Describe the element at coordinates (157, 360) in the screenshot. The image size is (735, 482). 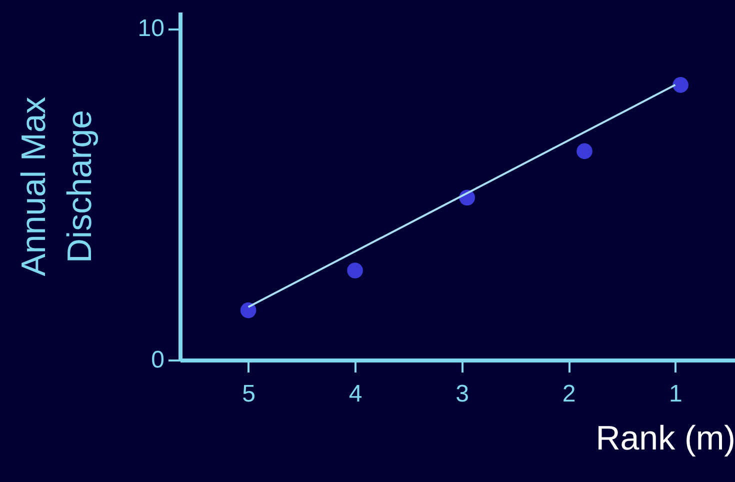
I see `y-tick-label: 0` at that location.